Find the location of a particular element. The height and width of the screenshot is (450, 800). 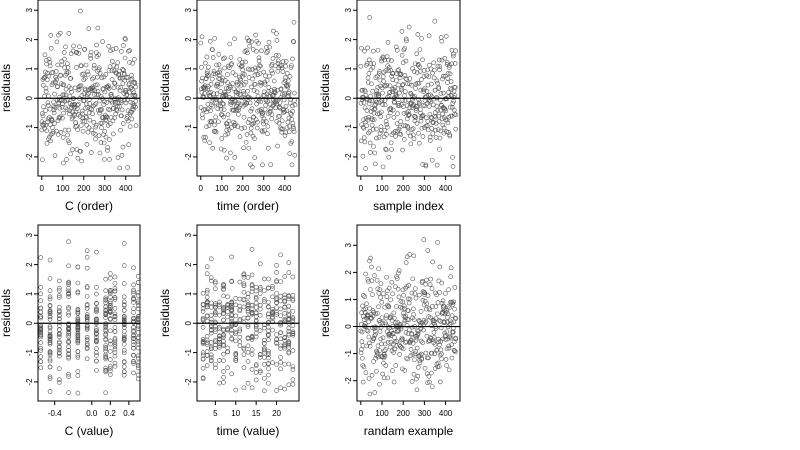

y-tick-label: 2 is located at coordinates (348, 272).